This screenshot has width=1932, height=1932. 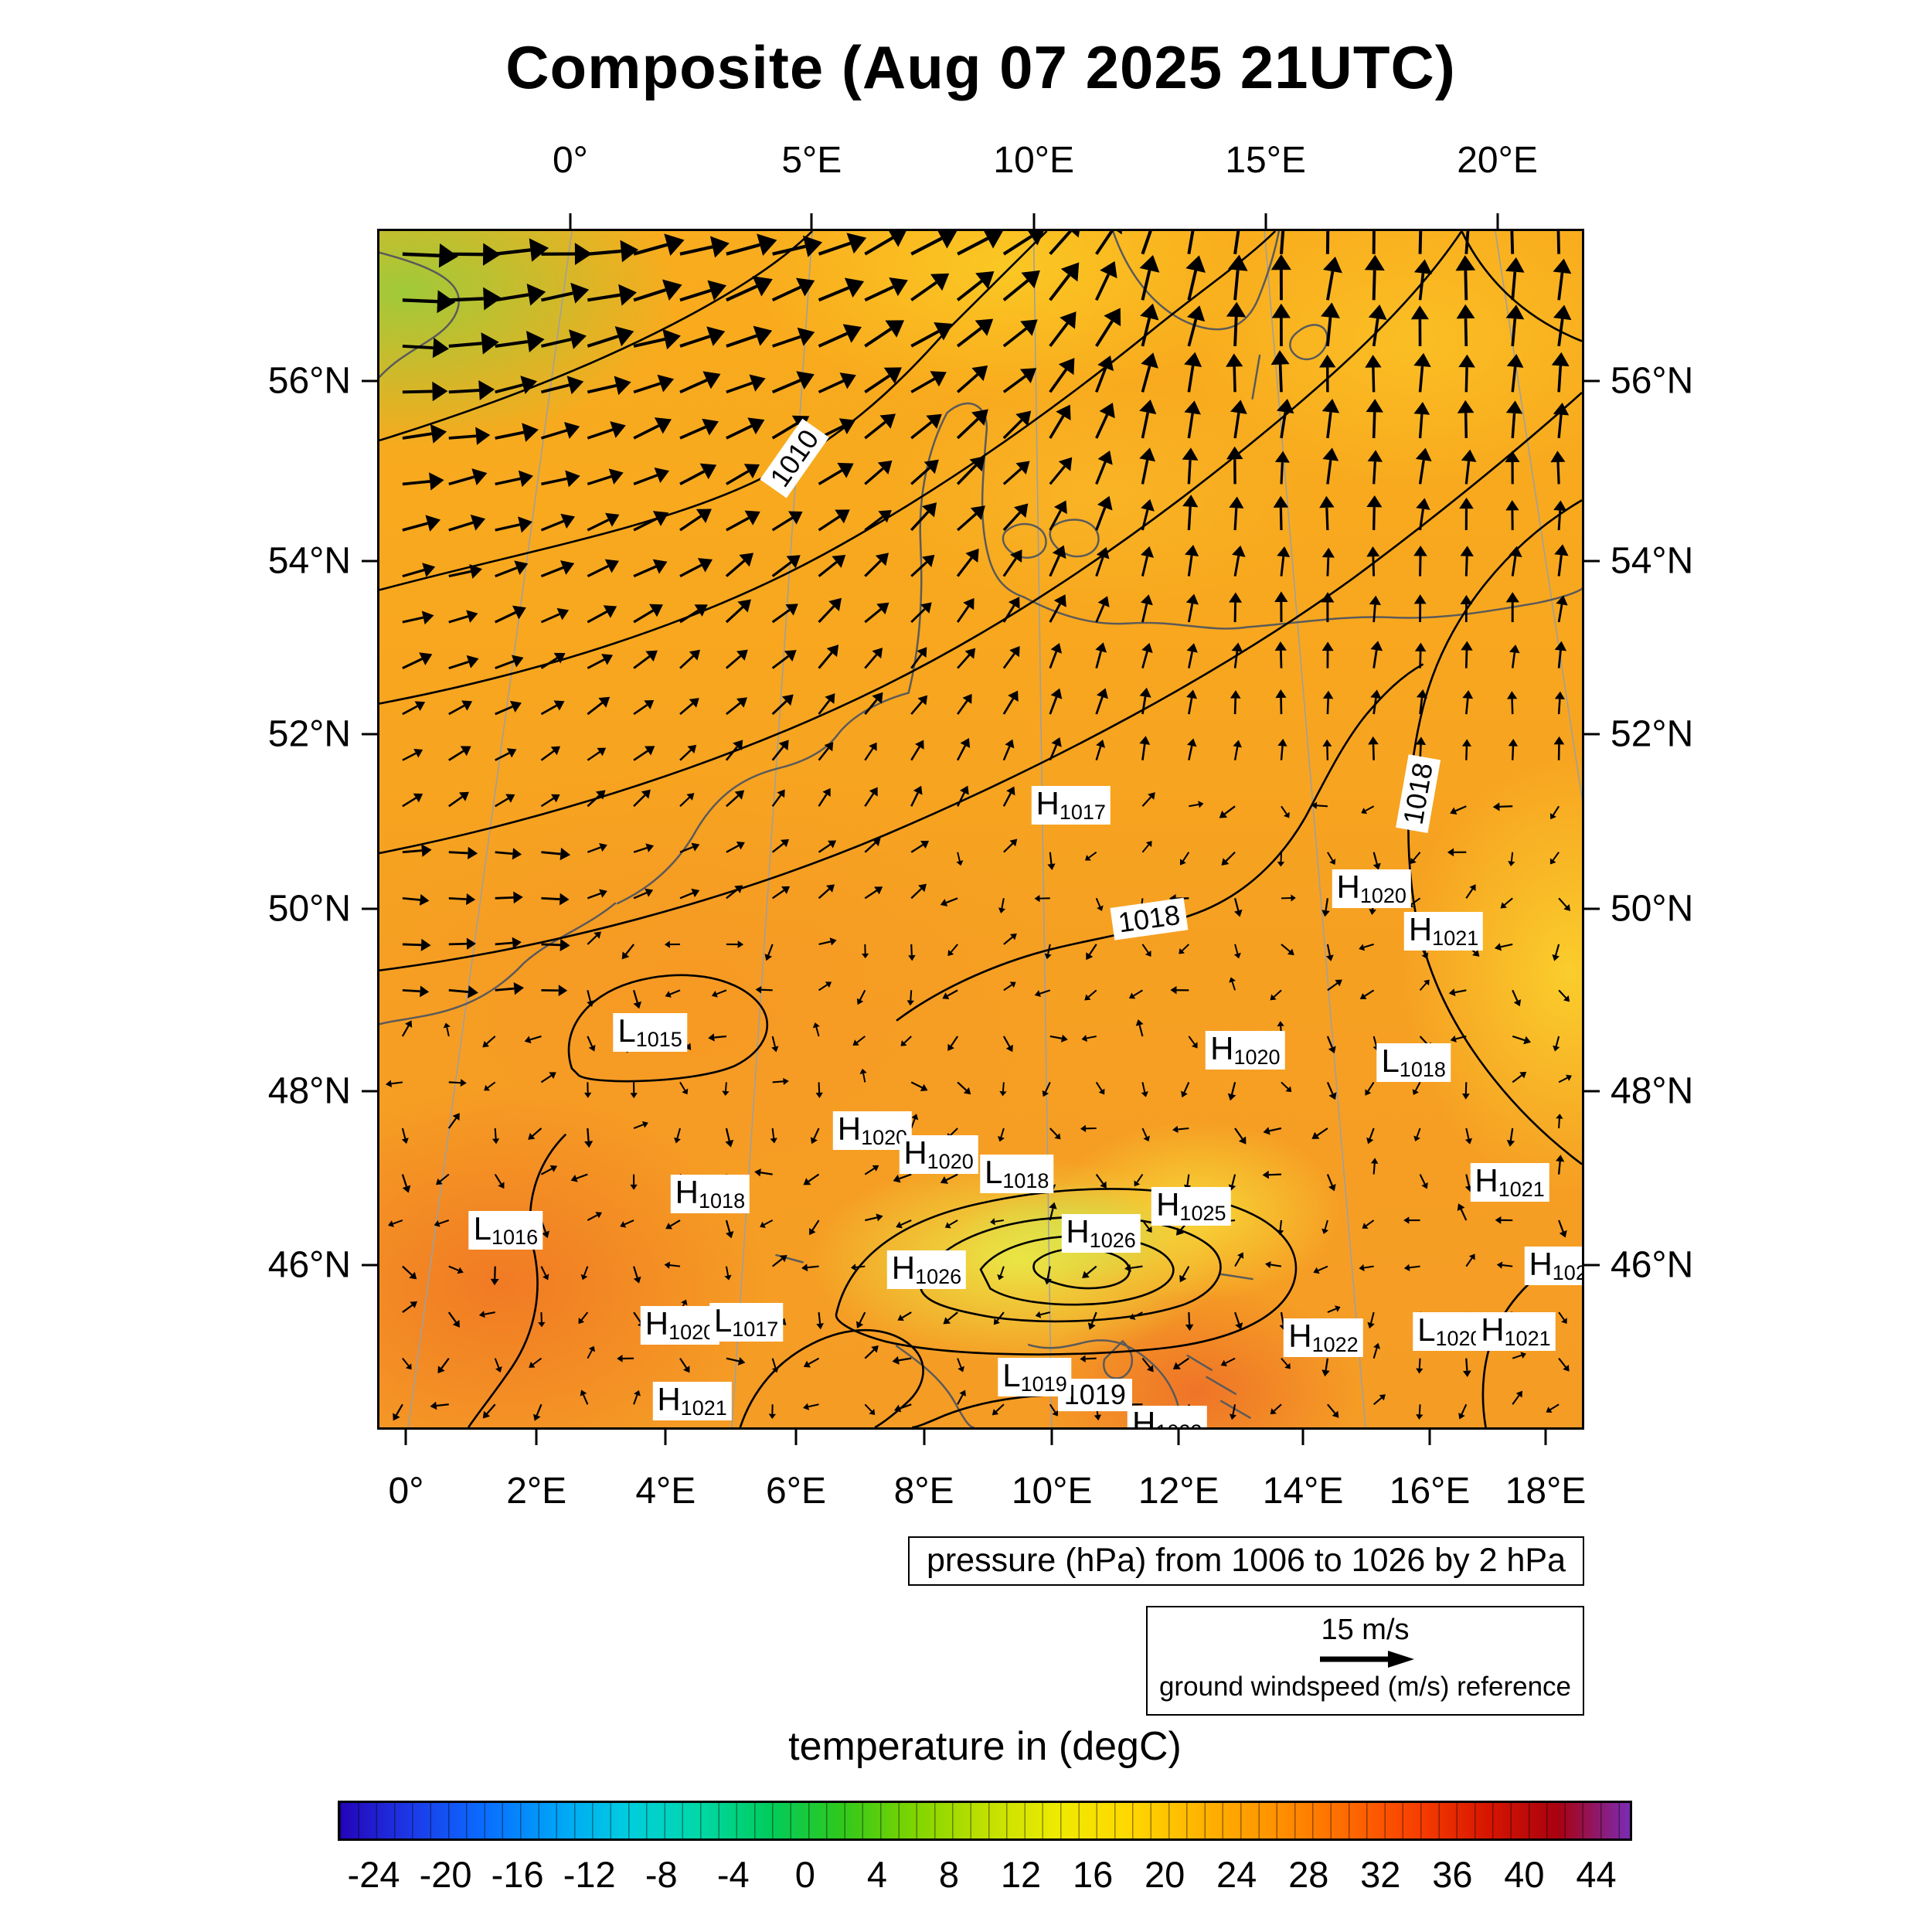 What do you see at coordinates (1236, 1874) in the screenshot?
I see `colorbar-tick-label: 24` at bounding box center [1236, 1874].